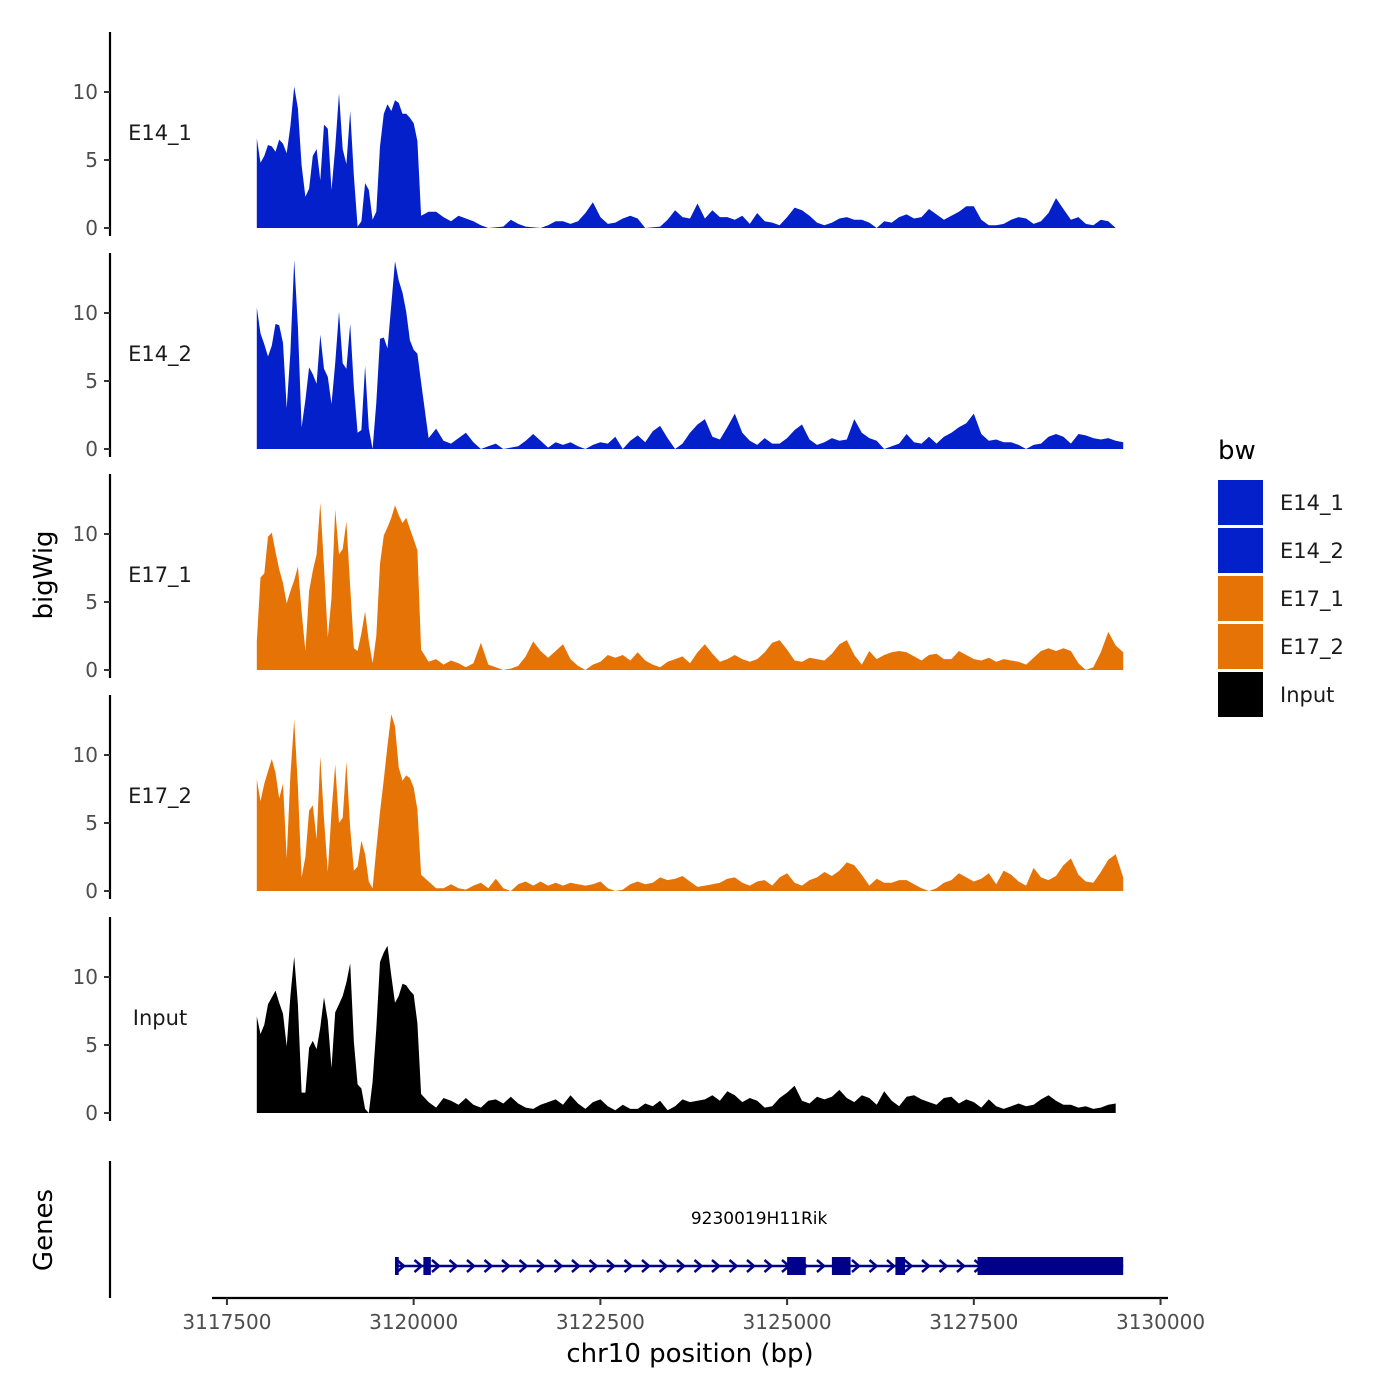 This screenshot has height=1400, width=1400. I want to click on y-tick-label-E17_2-5: 5, so click(91, 823).